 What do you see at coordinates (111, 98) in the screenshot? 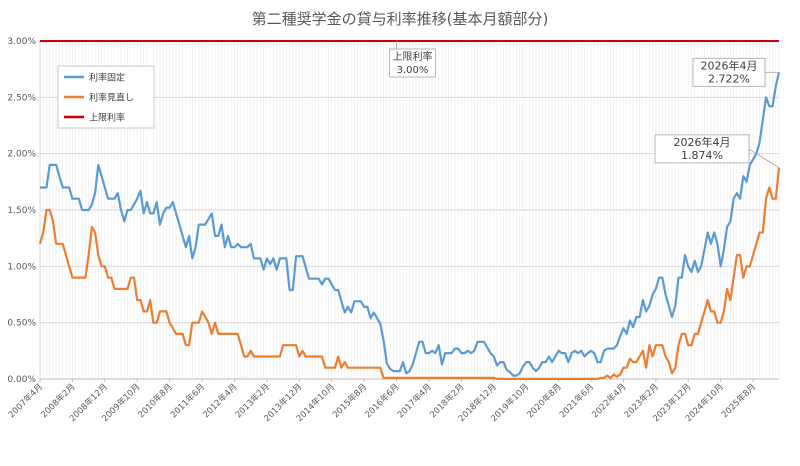
I see `legend-label: 利率見直し` at bounding box center [111, 98].